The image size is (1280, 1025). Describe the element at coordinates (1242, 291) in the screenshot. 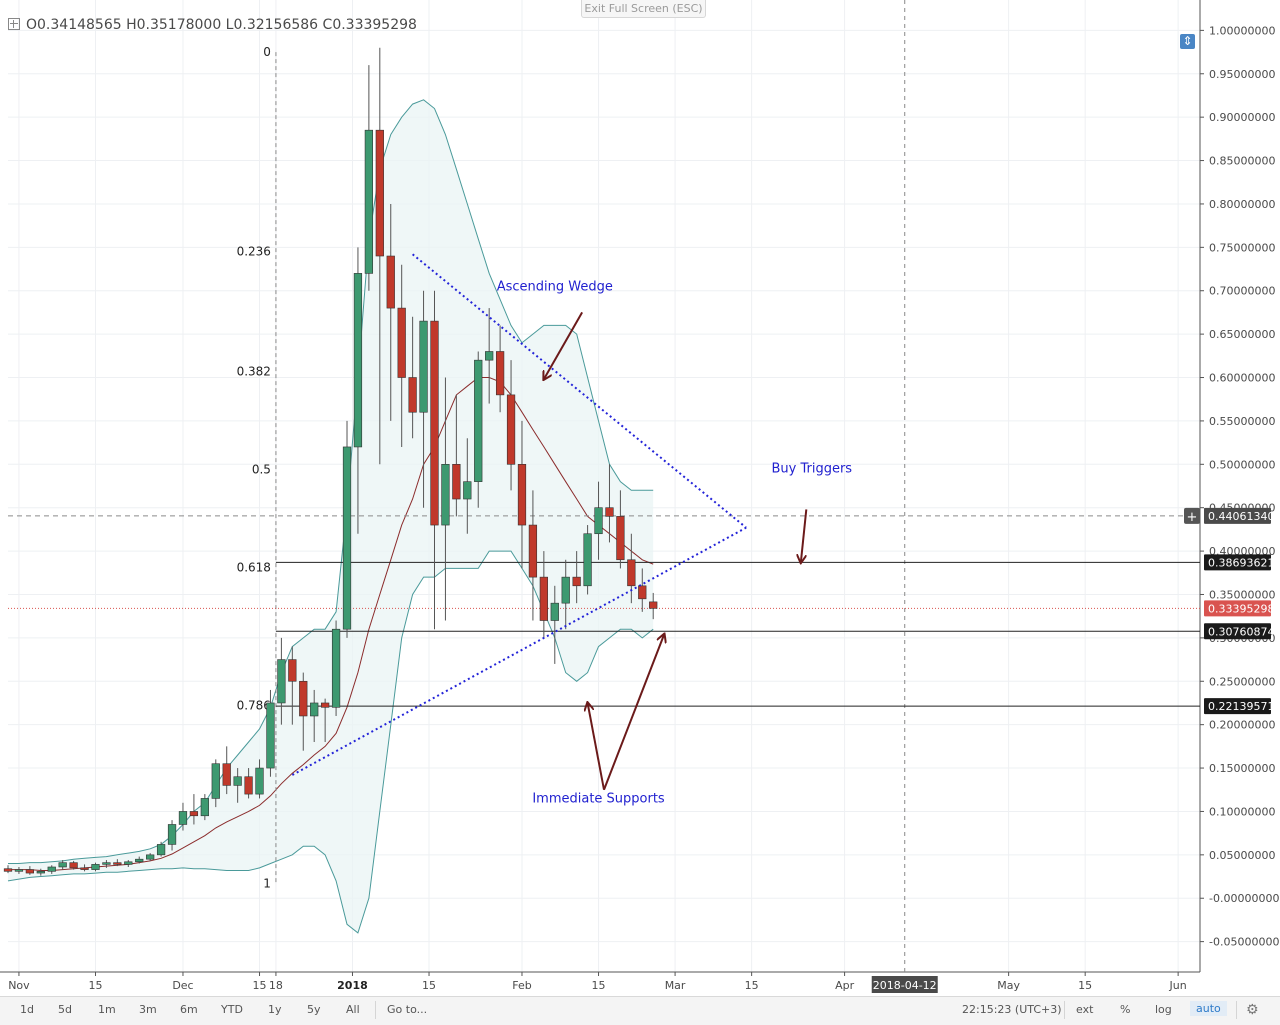

I see `y-tick-label: 0.70000000` at that location.